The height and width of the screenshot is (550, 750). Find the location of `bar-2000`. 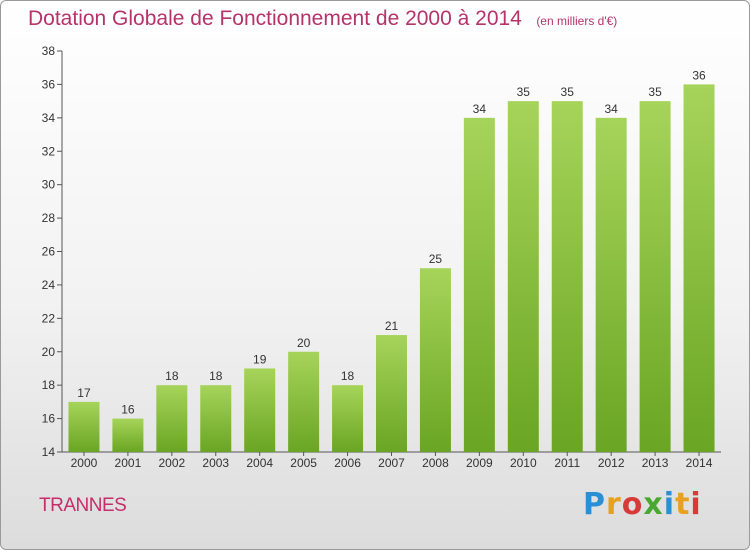

bar-2000 is located at coordinates (84, 426).